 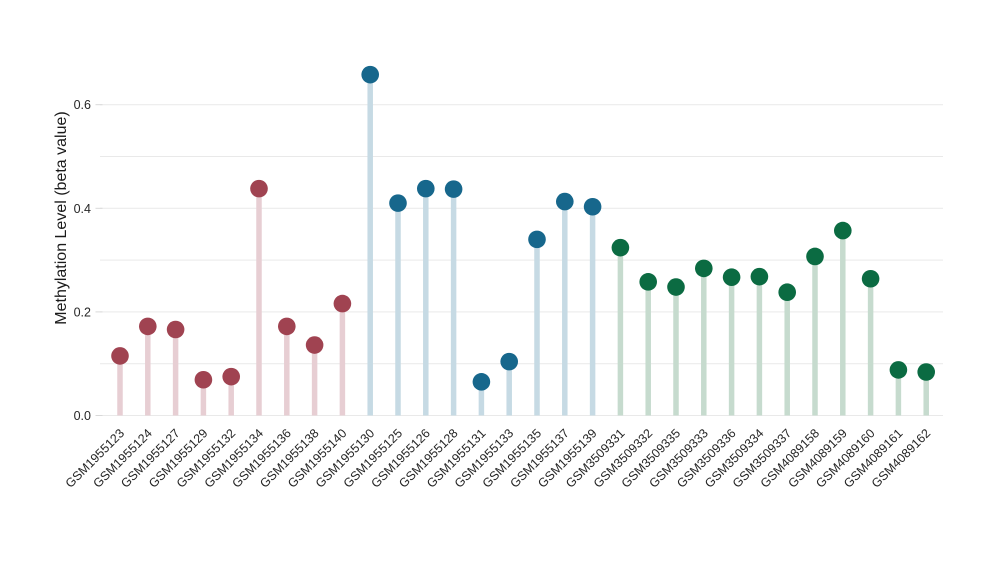 What do you see at coordinates (61, 218) in the screenshot?
I see `y-axis-title: Methylation Level (beta value)` at bounding box center [61, 218].